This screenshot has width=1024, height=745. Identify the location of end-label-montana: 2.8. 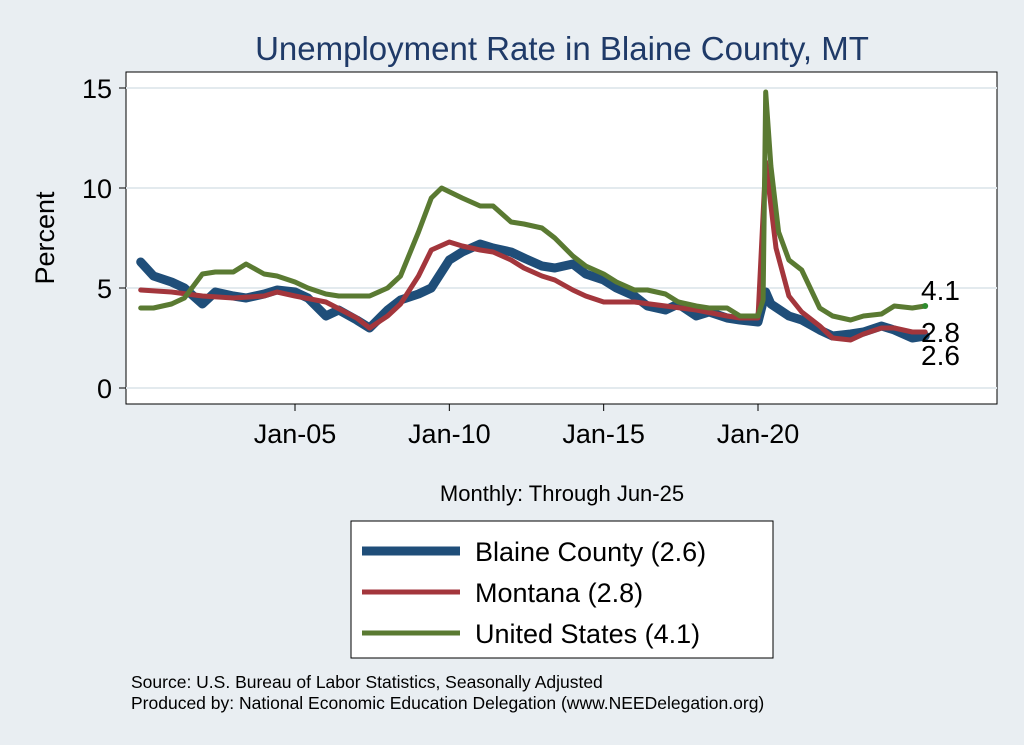
(940, 332).